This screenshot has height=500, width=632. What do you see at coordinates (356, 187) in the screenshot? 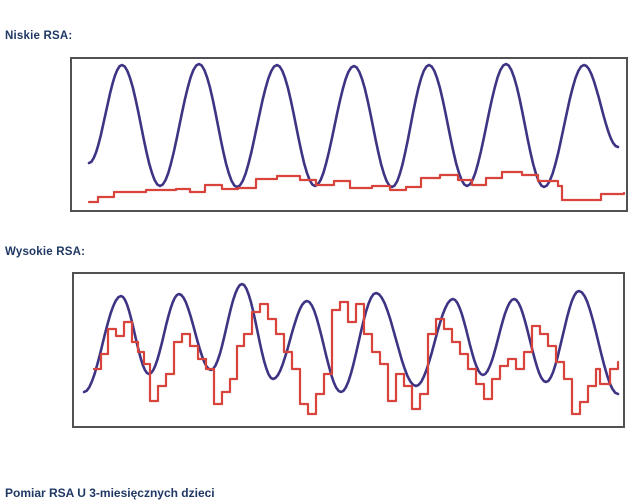
I see `series-steps-line` at bounding box center [356, 187].